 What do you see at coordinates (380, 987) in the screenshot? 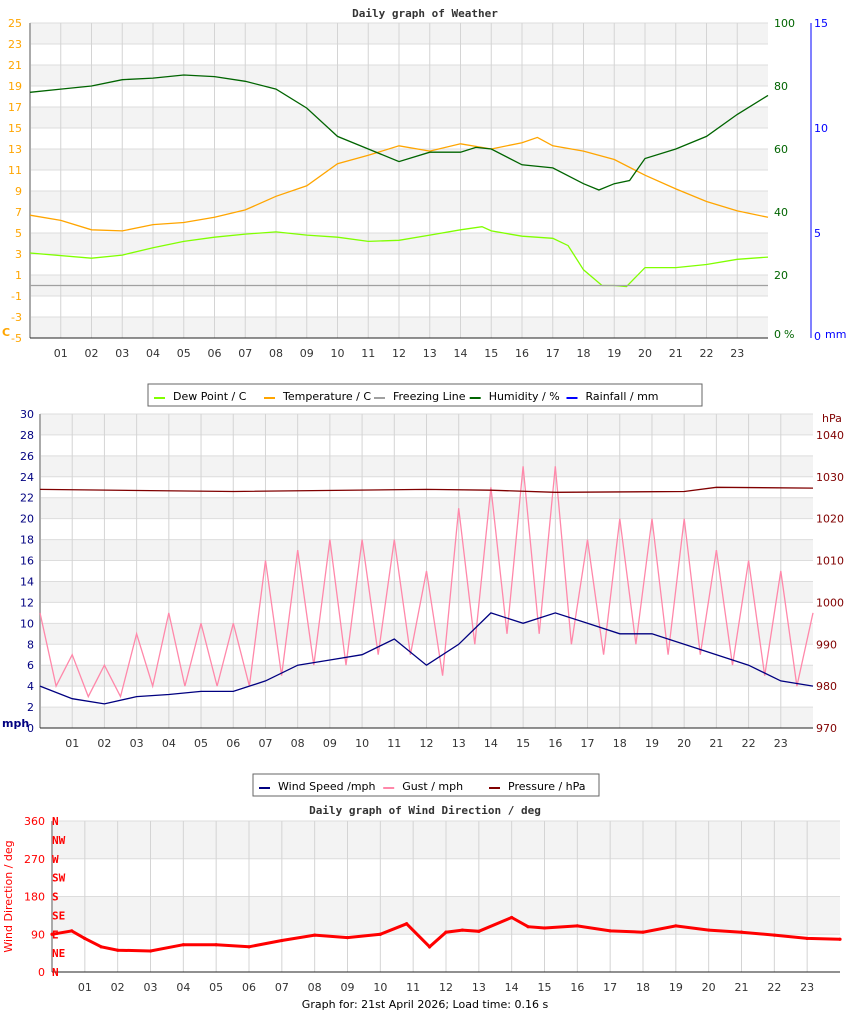
I see `x-tick-label: 10` at bounding box center [380, 987].